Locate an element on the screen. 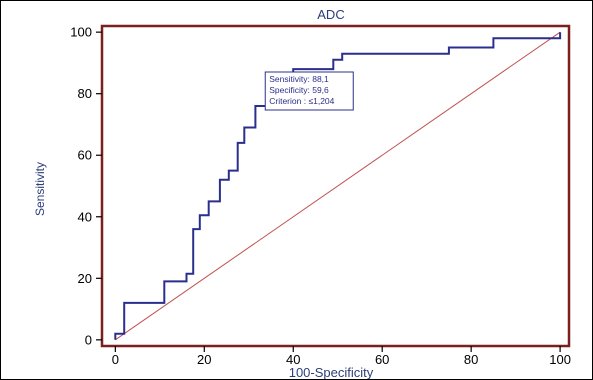 The image size is (593, 380). annotation-line: Sensitivity: 88,1 is located at coordinates (299, 79).